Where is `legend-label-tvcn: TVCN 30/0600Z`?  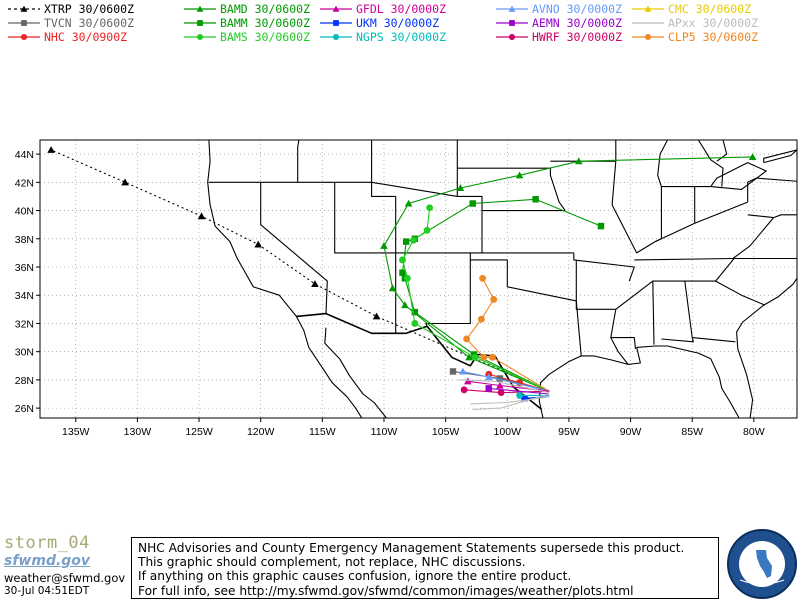 legend-label-tvcn: TVCN 30/0600Z is located at coordinates (89, 23).